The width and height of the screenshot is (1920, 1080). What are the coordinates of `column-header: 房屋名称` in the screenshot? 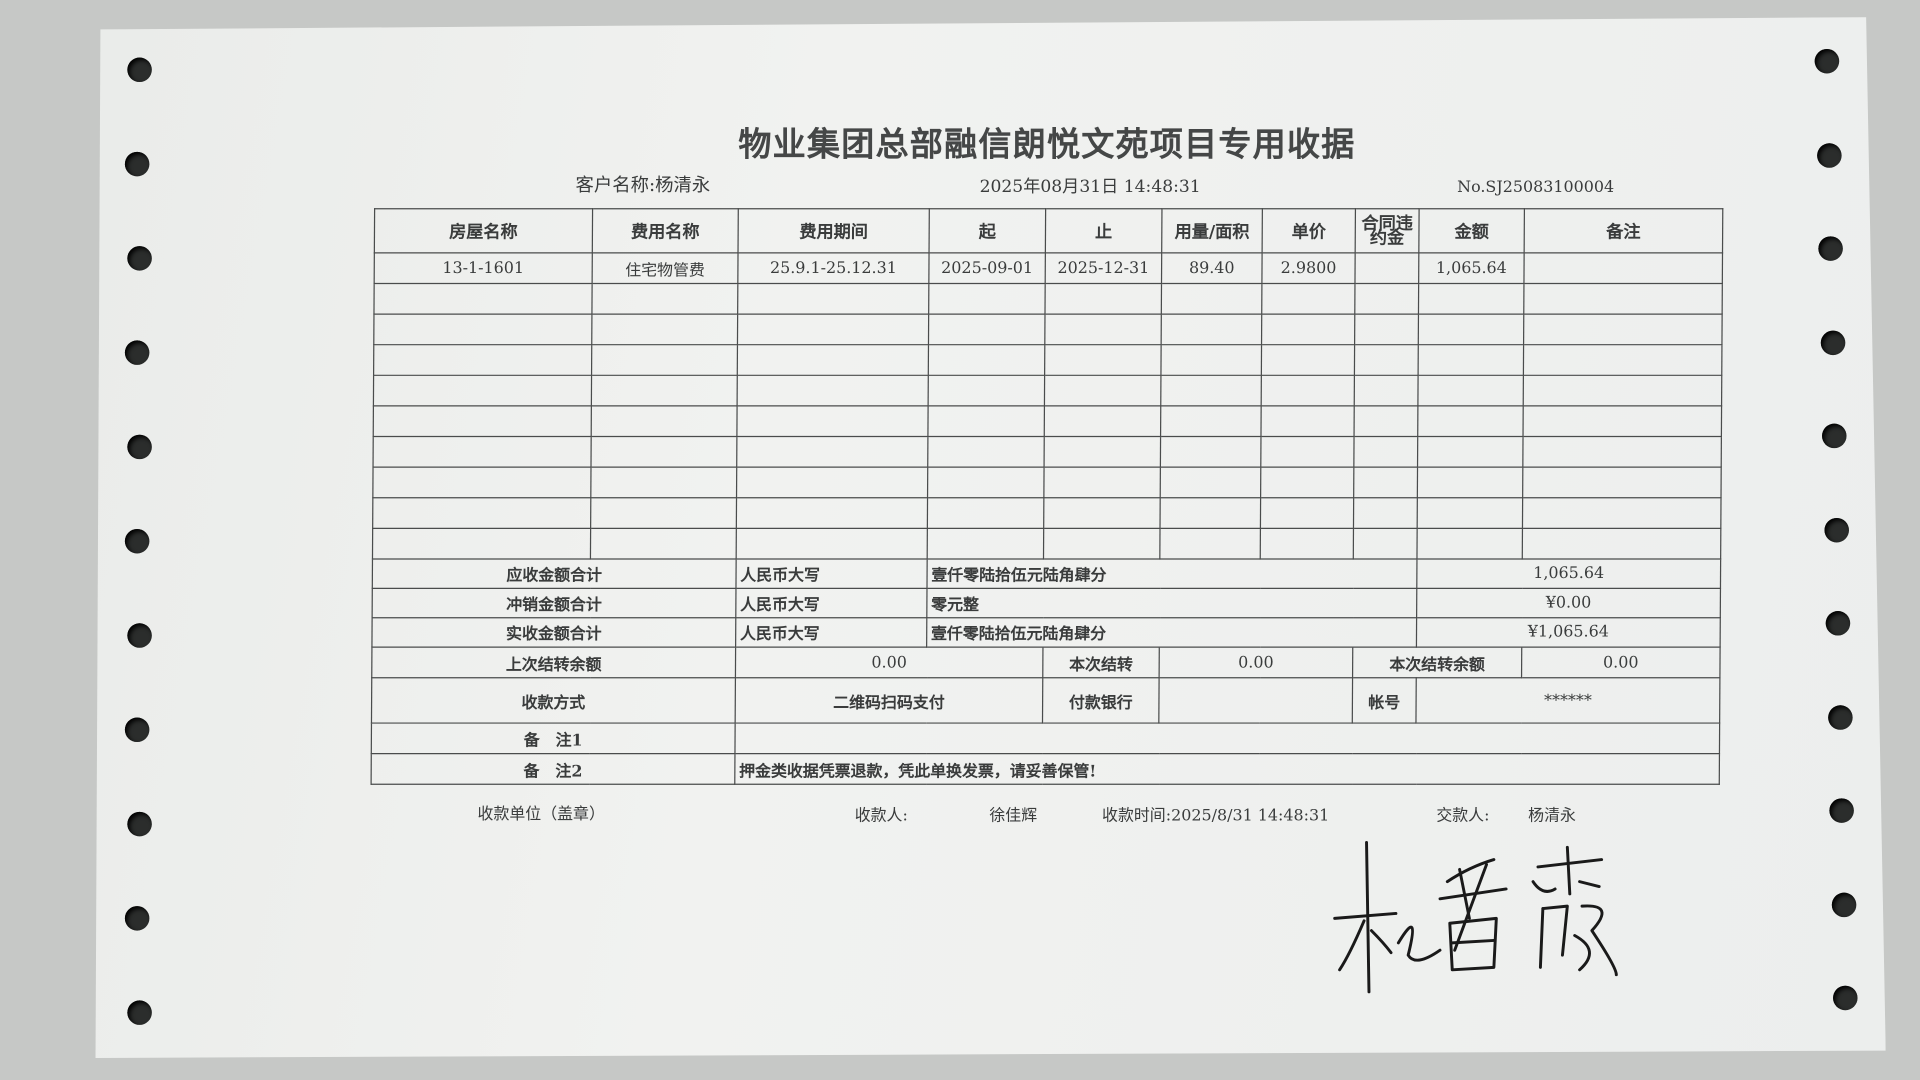 It's located at (483, 230).